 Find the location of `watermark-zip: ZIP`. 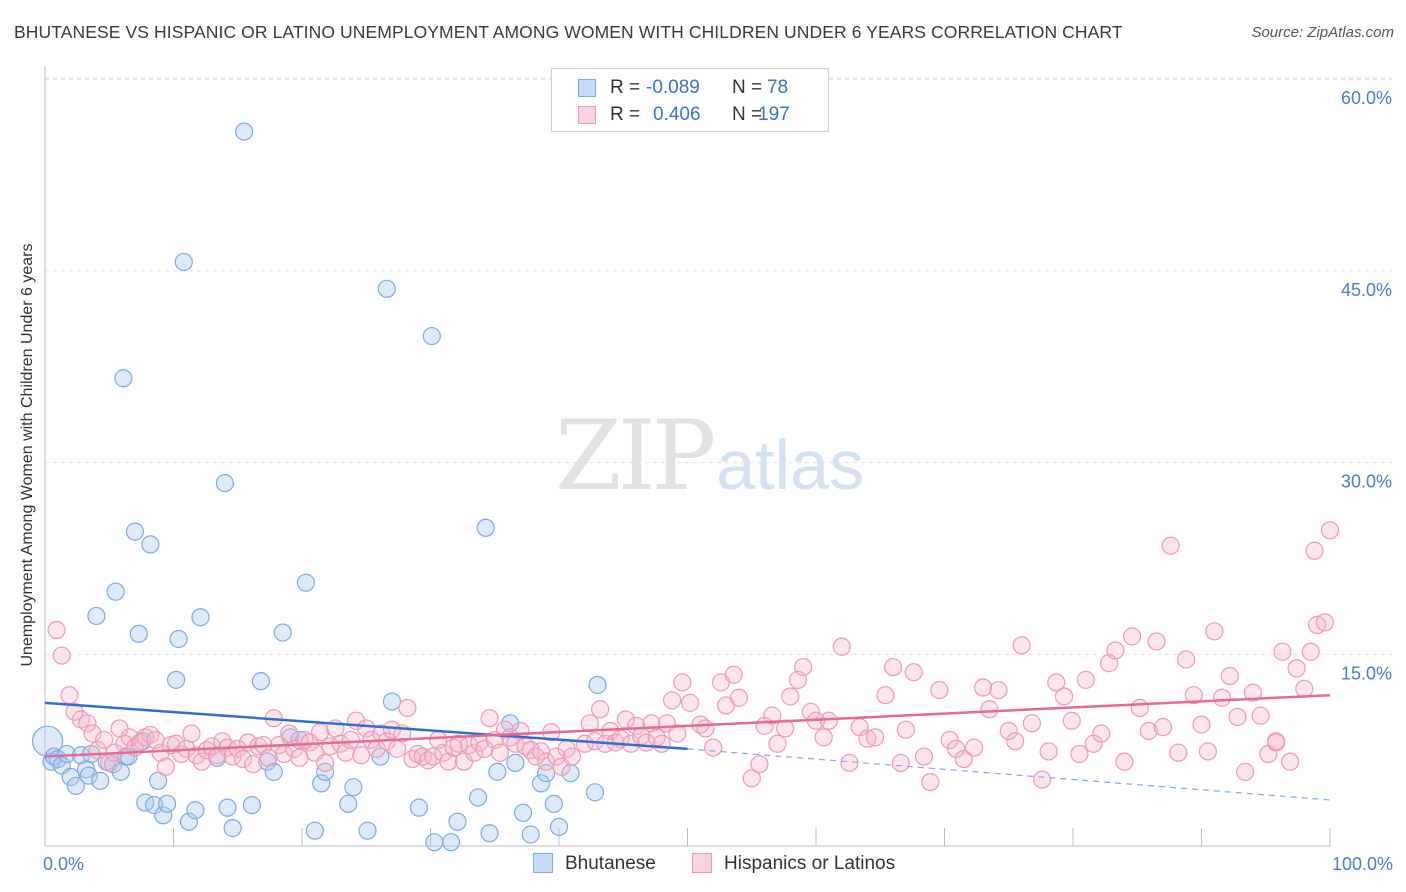

watermark-zip: ZIP is located at coordinates (635, 456).